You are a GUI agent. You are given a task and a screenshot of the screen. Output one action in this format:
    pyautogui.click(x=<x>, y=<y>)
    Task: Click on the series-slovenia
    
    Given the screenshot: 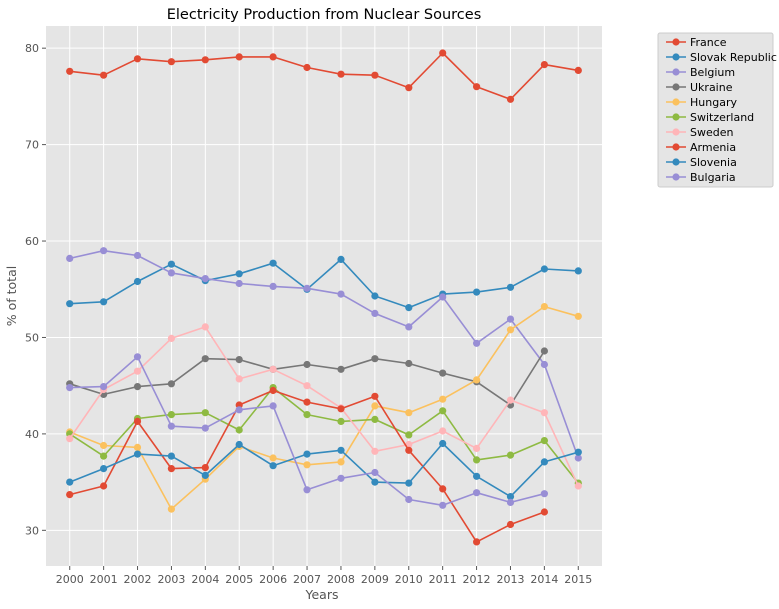 What is the action you would take?
    pyautogui.click(x=324, y=470)
    